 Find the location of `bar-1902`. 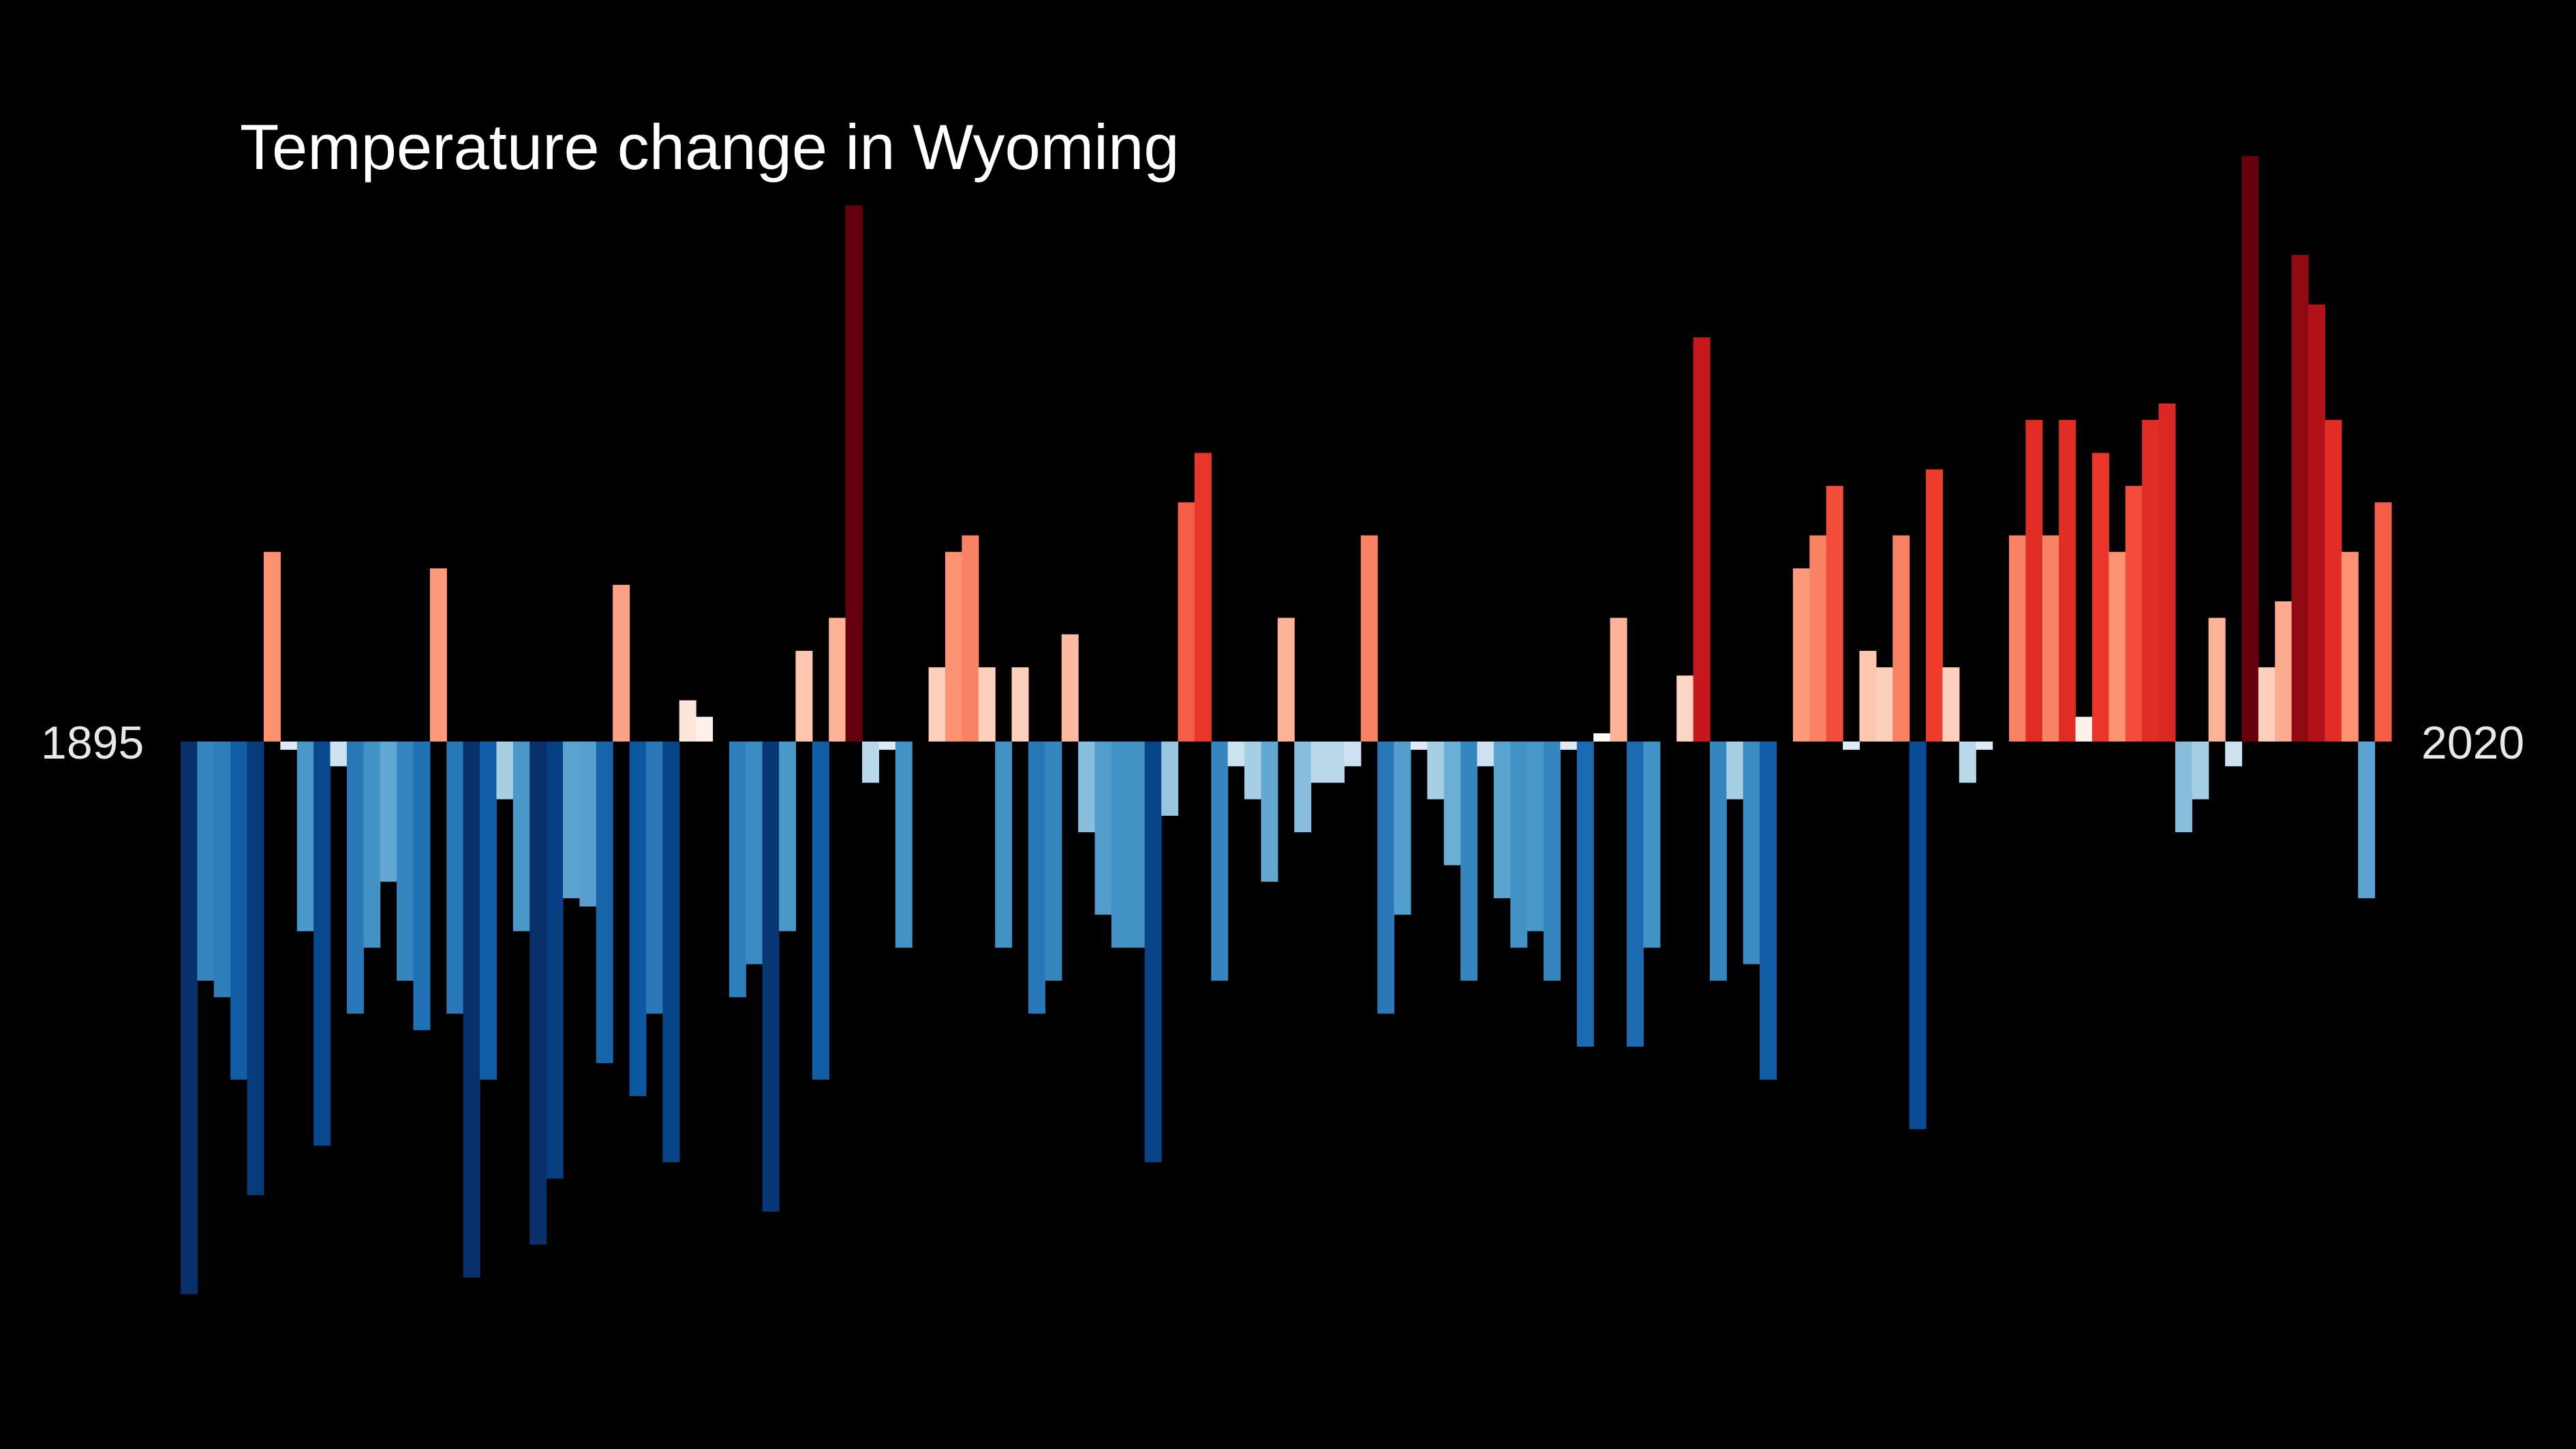

bar-1902 is located at coordinates (305, 837).